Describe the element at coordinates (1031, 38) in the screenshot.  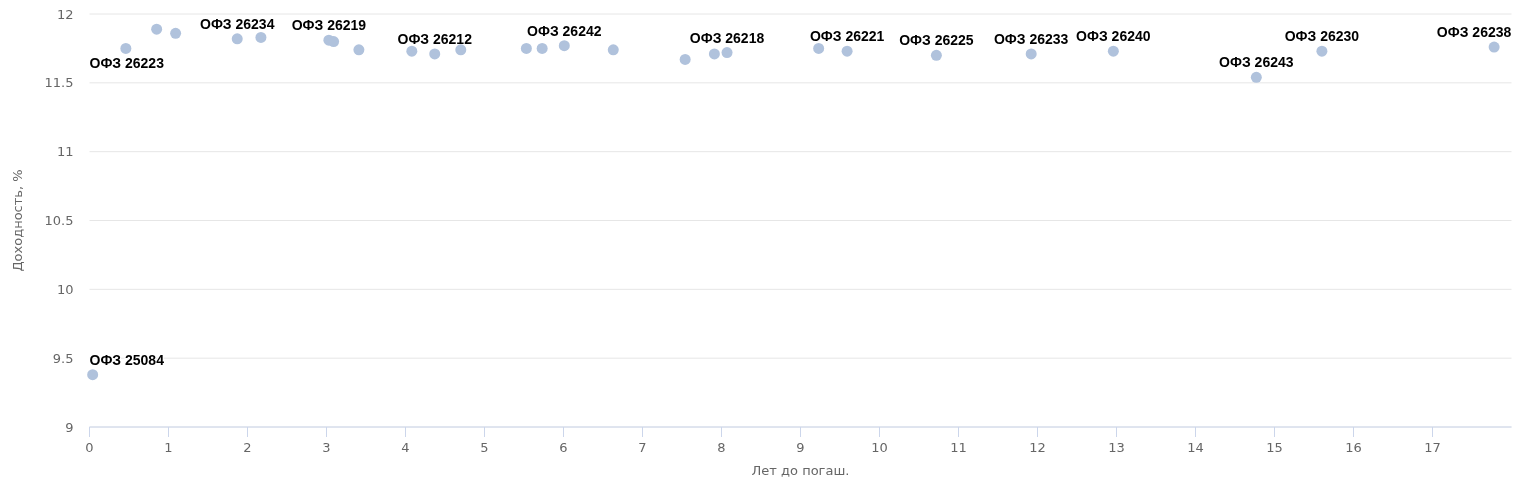
I see `annotation: ОФЗ 26233` at that location.